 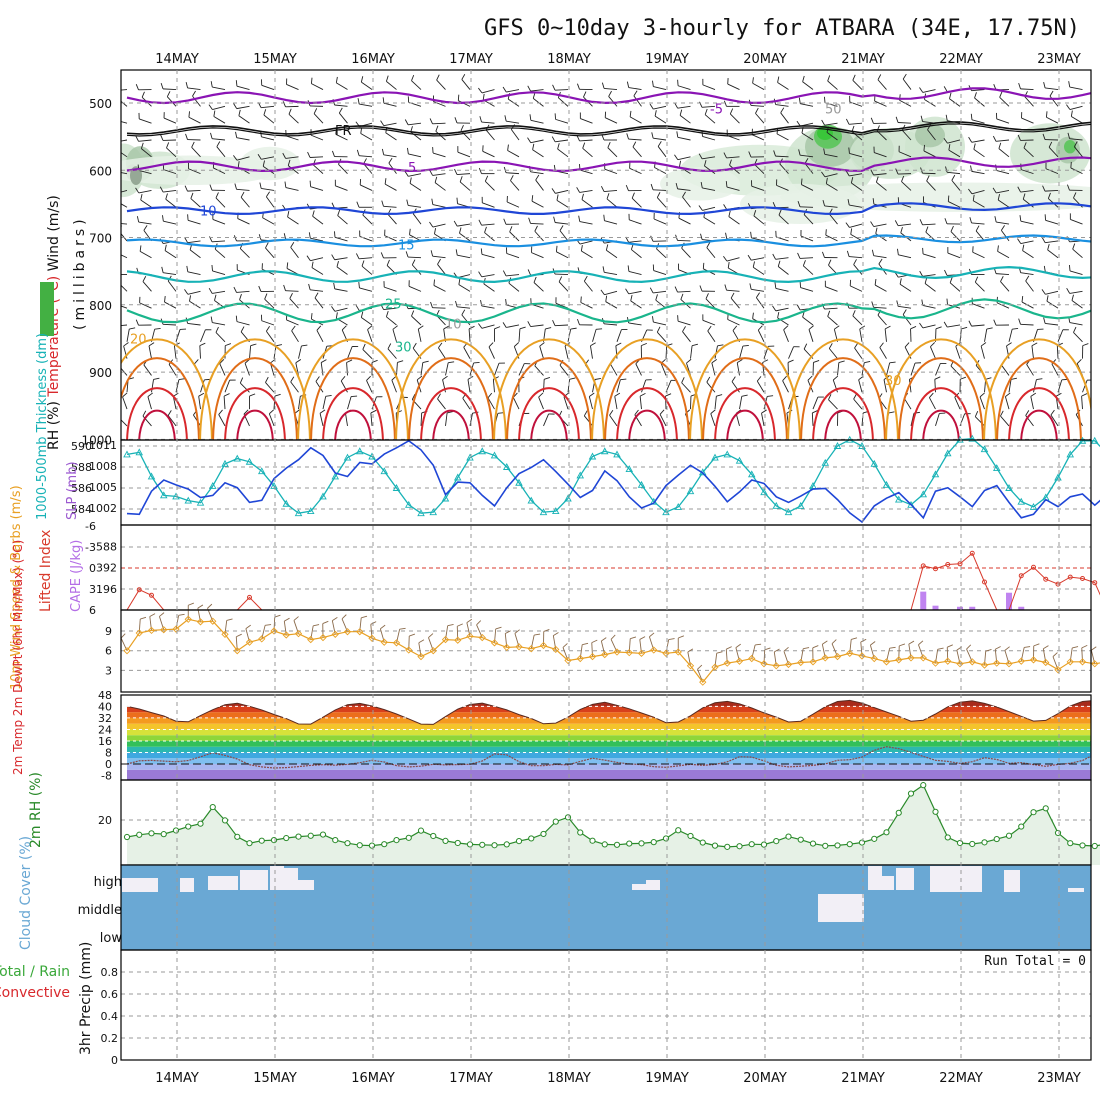 What do you see at coordinates (138, 339) in the screenshot?
I see `contour-label-5: 20` at bounding box center [138, 339].